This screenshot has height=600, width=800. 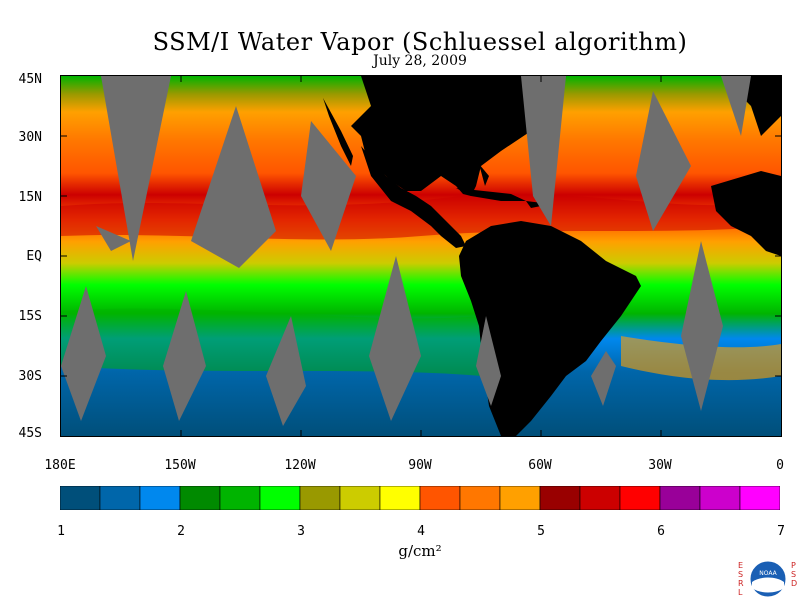 What do you see at coordinates (181, 531) in the screenshot?
I see `colorbar-label-2: 2` at bounding box center [181, 531].